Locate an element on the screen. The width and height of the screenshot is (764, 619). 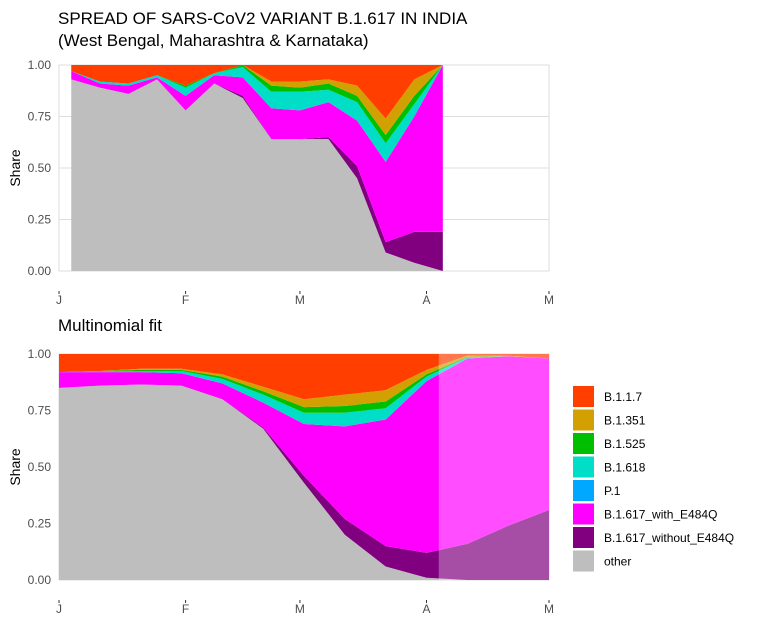
area-b-1-617-with-e484q is located at coordinates (257, 154).